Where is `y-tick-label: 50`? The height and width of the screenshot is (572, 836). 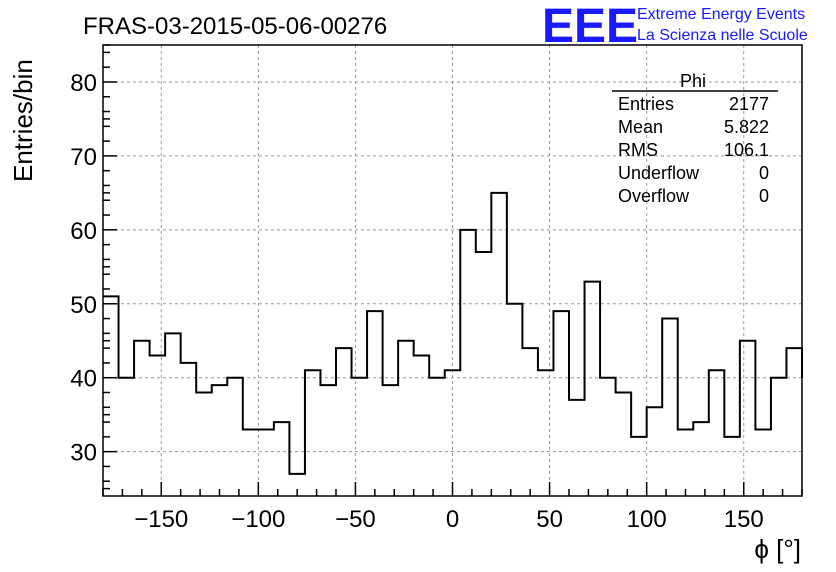
y-tick-label: 50 is located at coordinates (83, 305).